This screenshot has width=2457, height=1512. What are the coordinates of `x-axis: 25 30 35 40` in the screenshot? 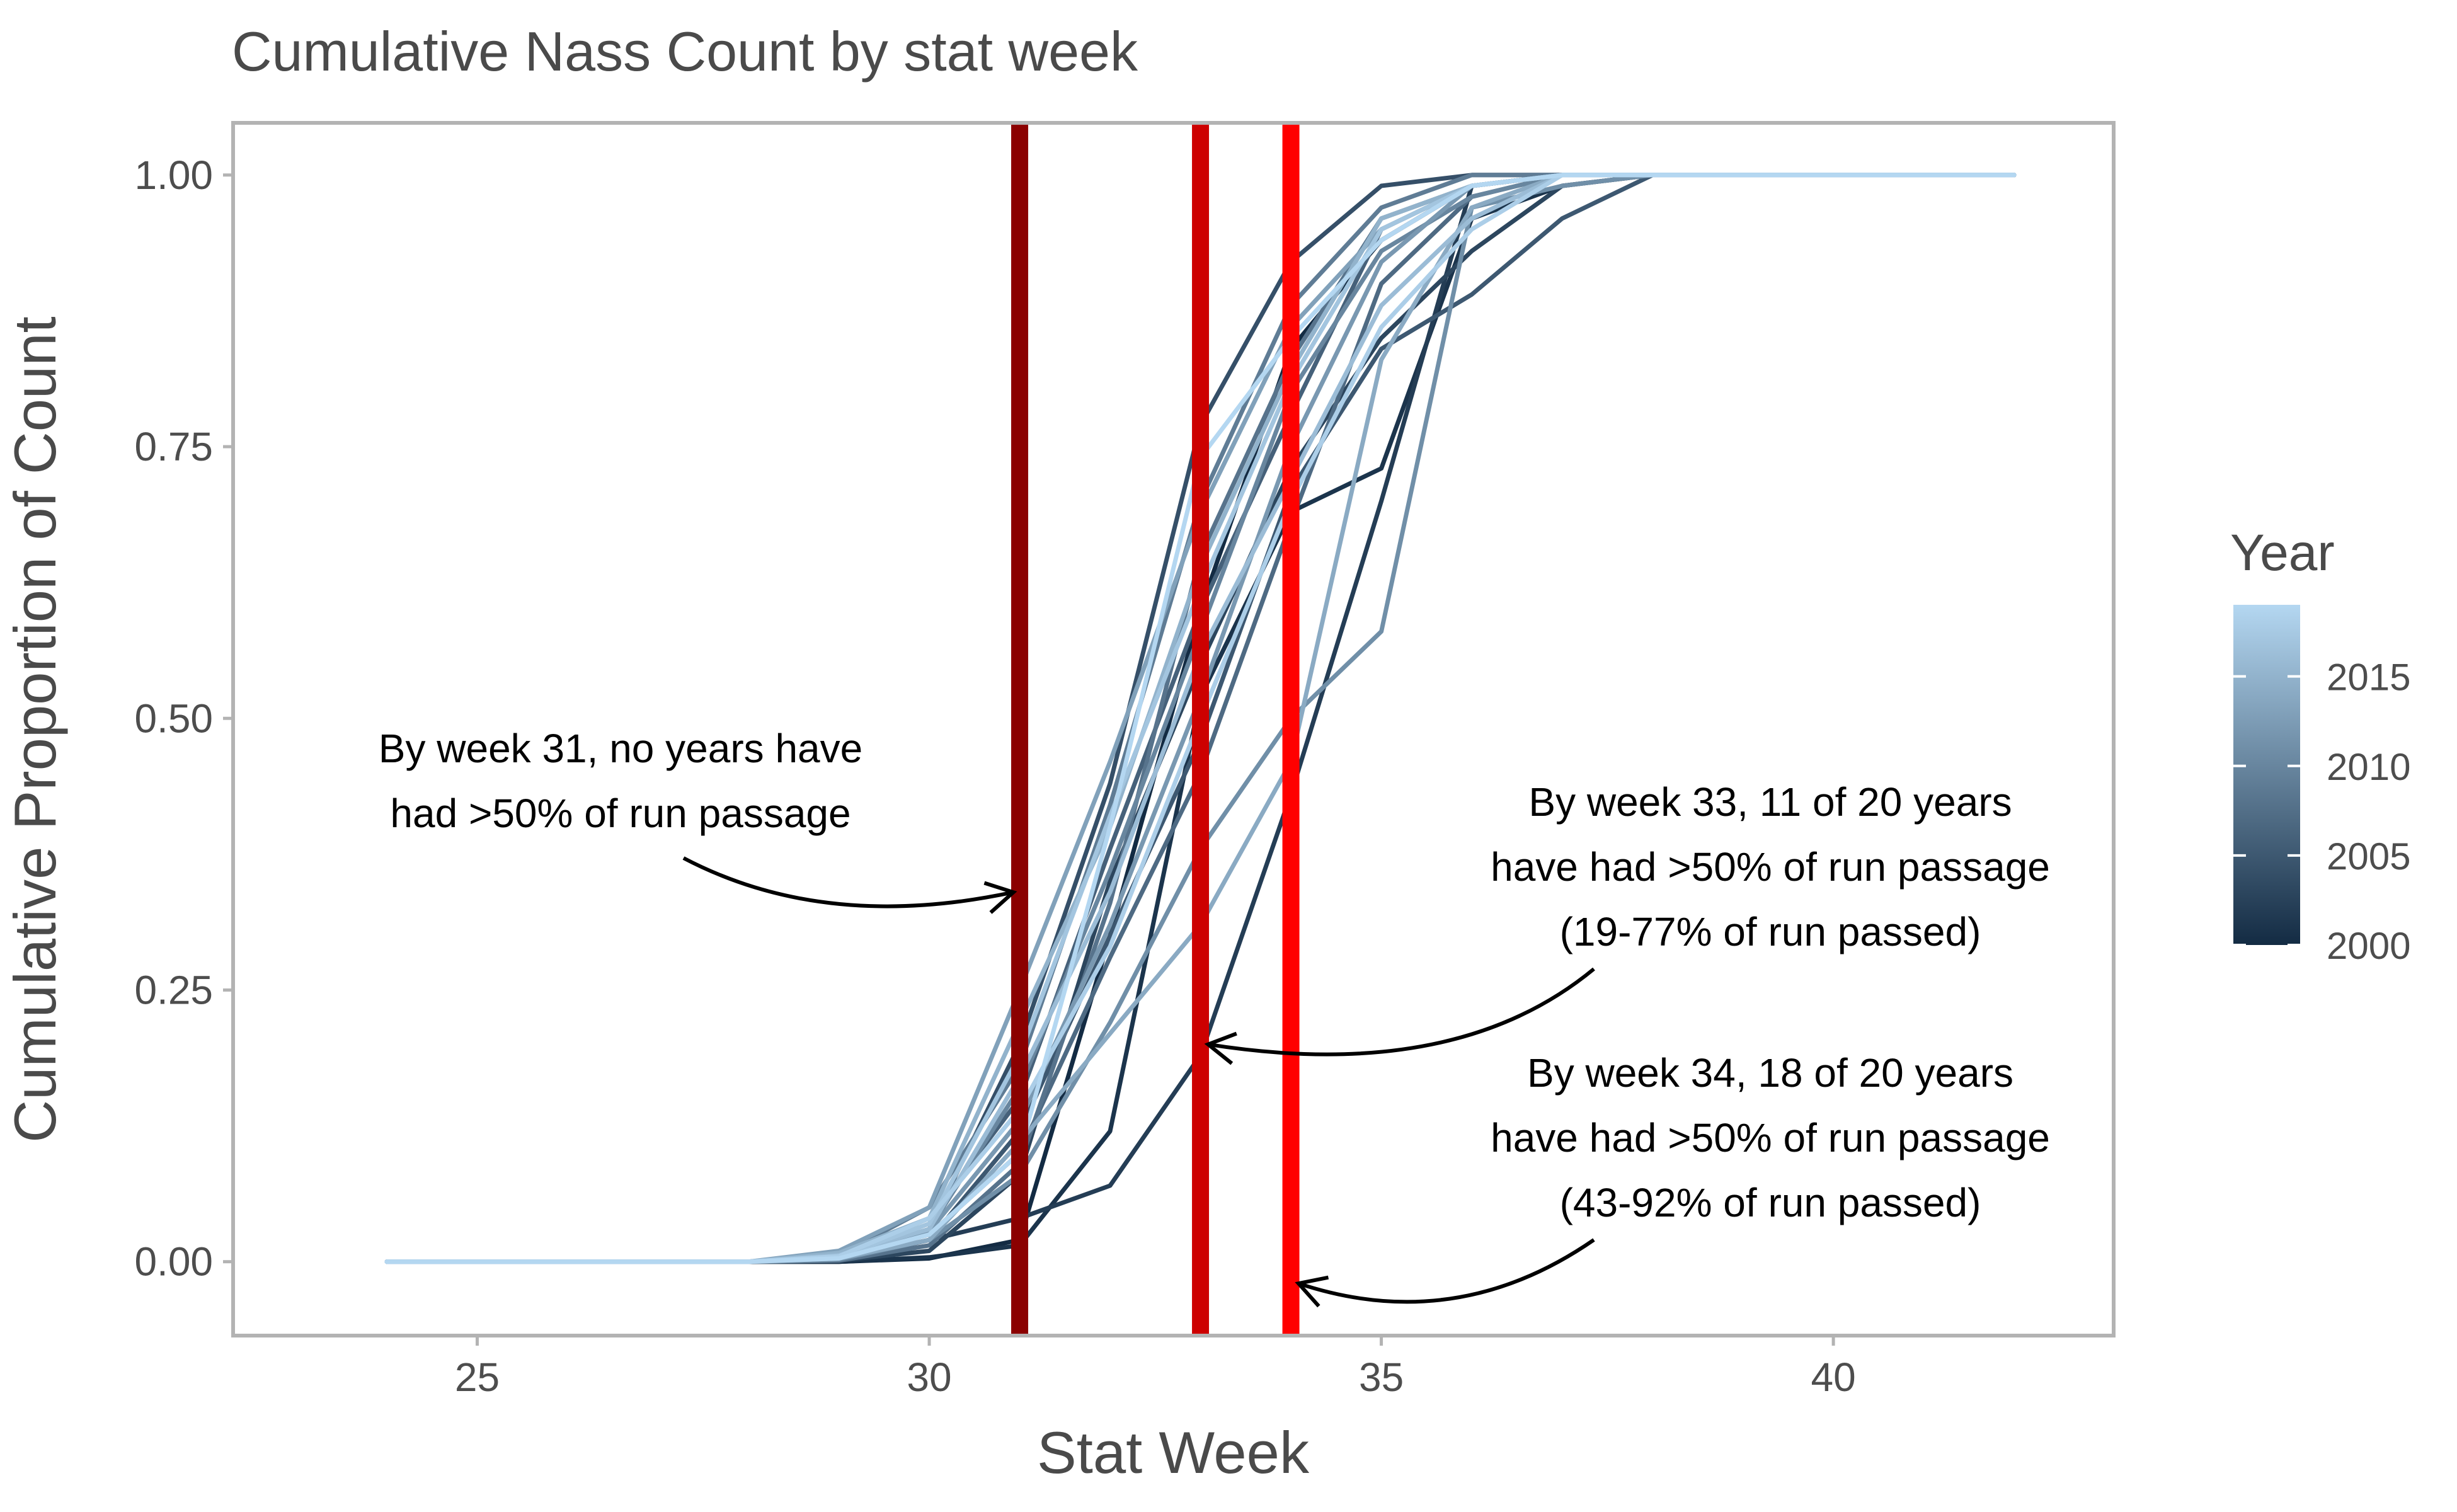 It's located at (1155, 1368).